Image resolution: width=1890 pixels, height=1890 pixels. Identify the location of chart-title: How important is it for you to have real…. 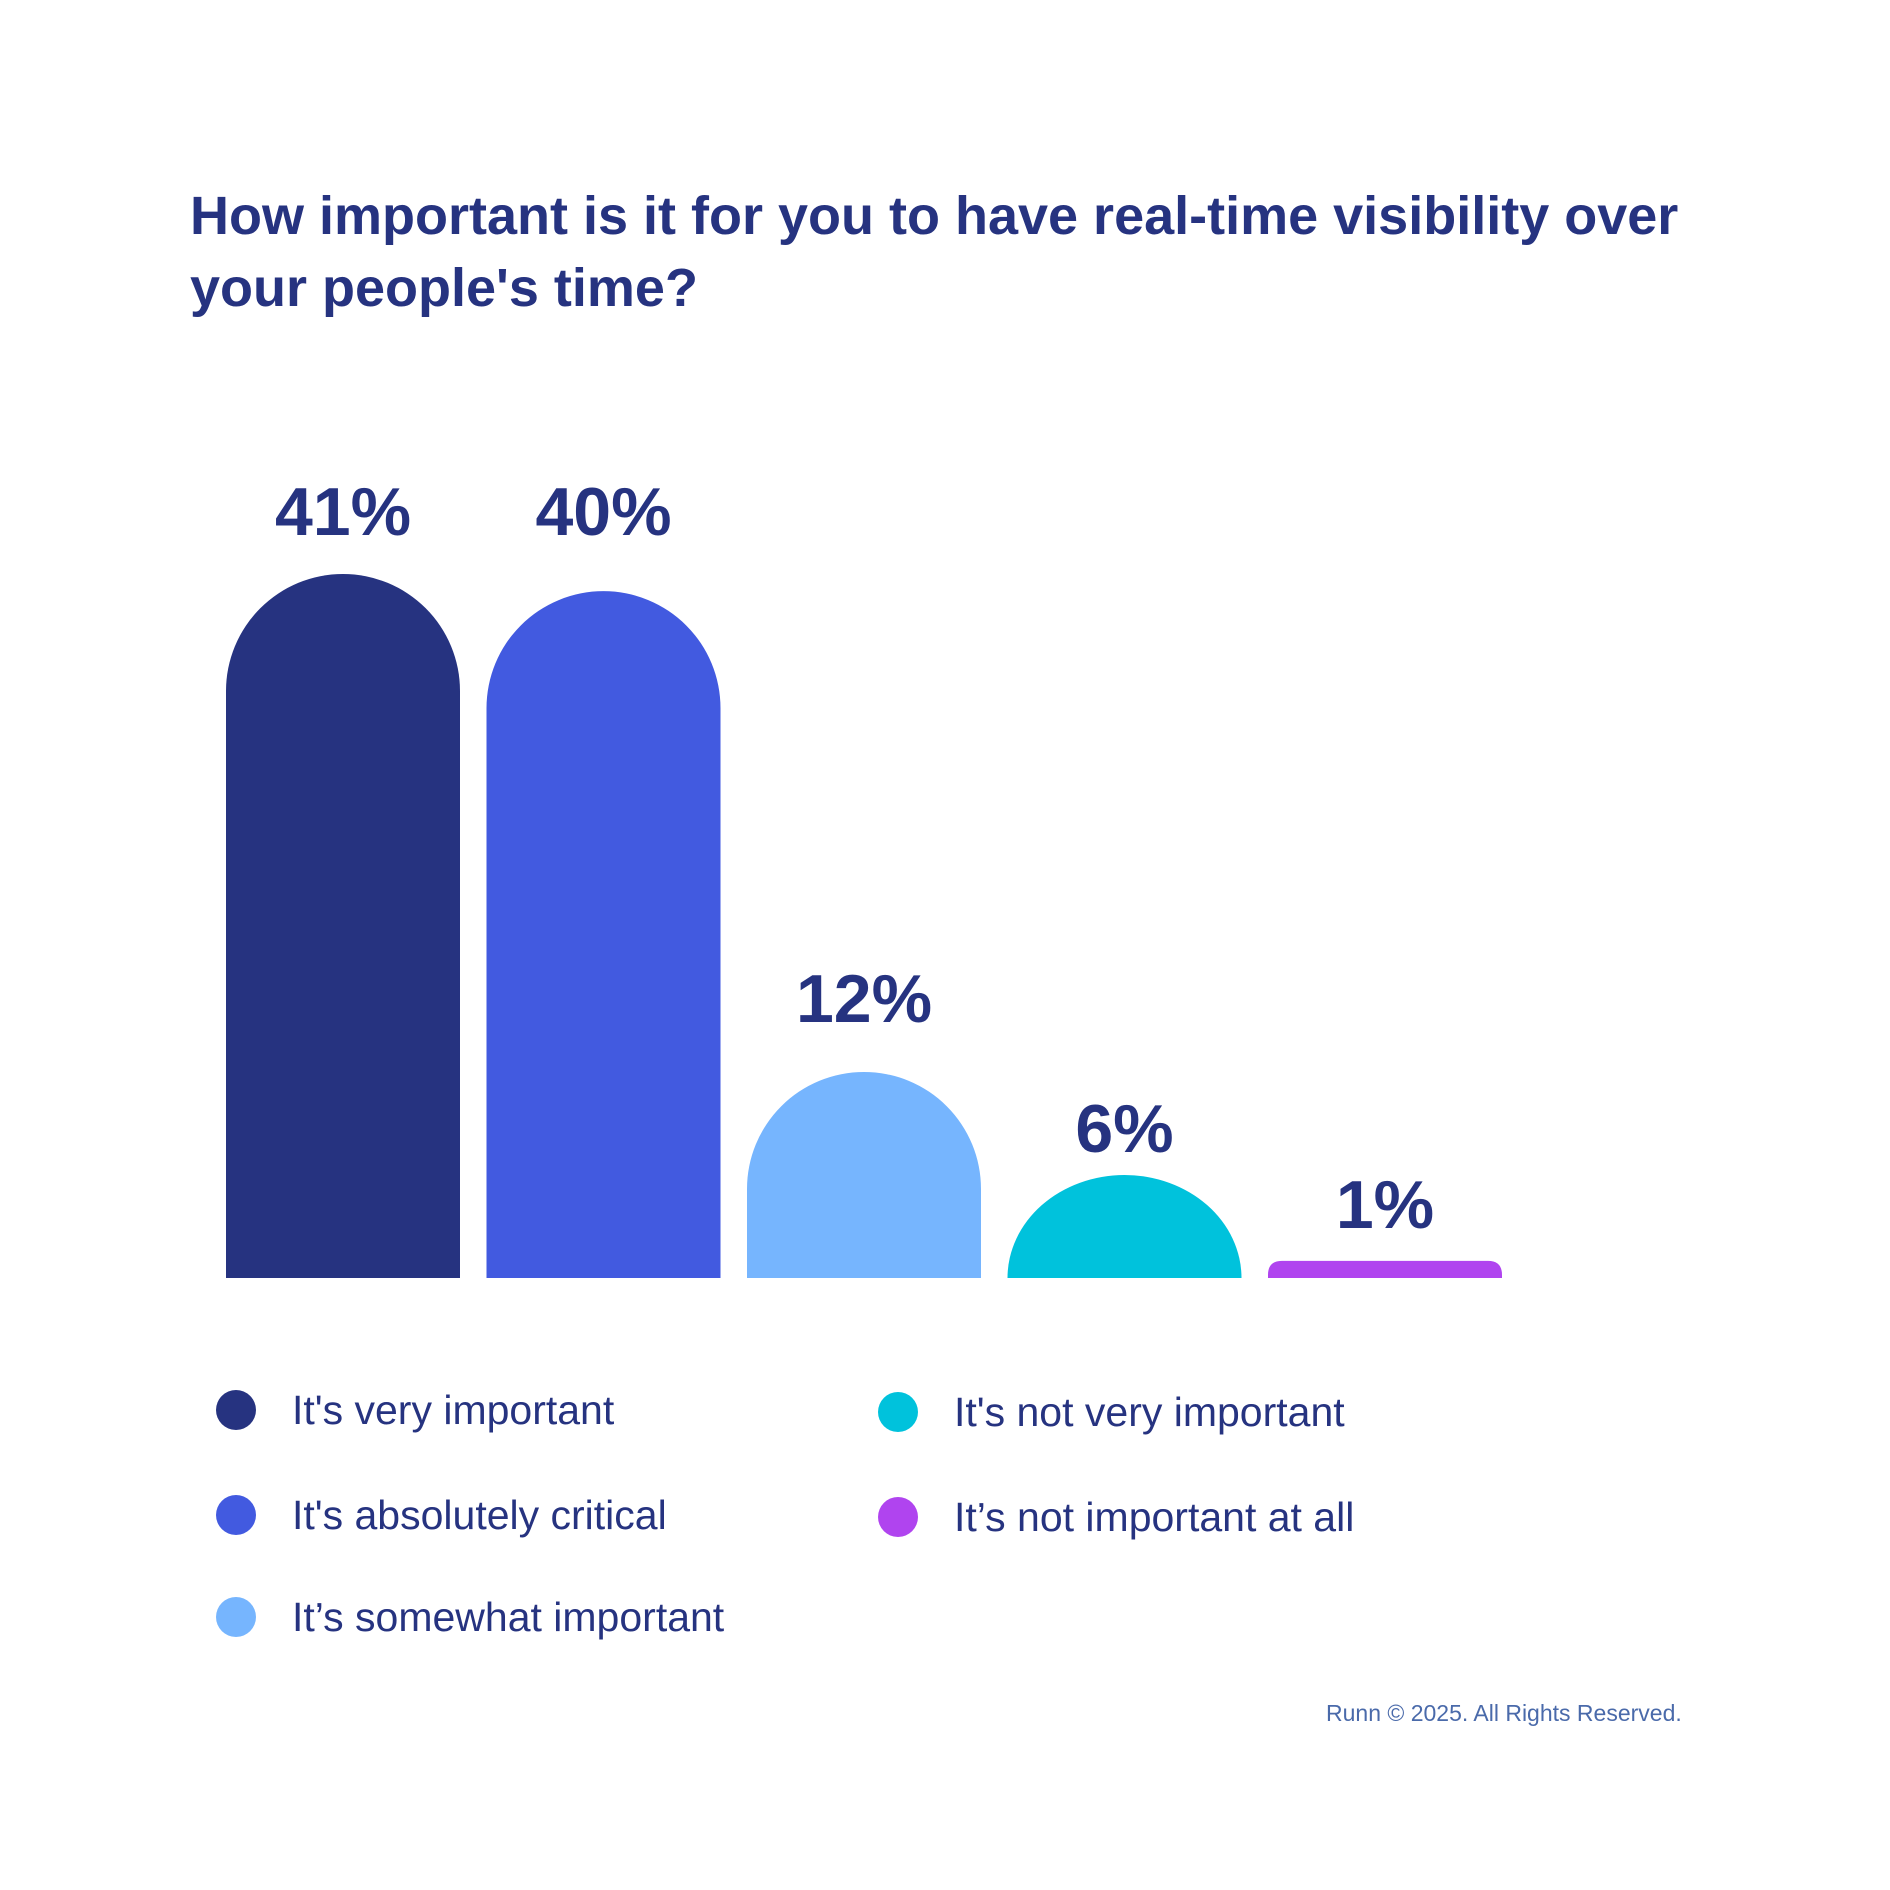
(934, 252).